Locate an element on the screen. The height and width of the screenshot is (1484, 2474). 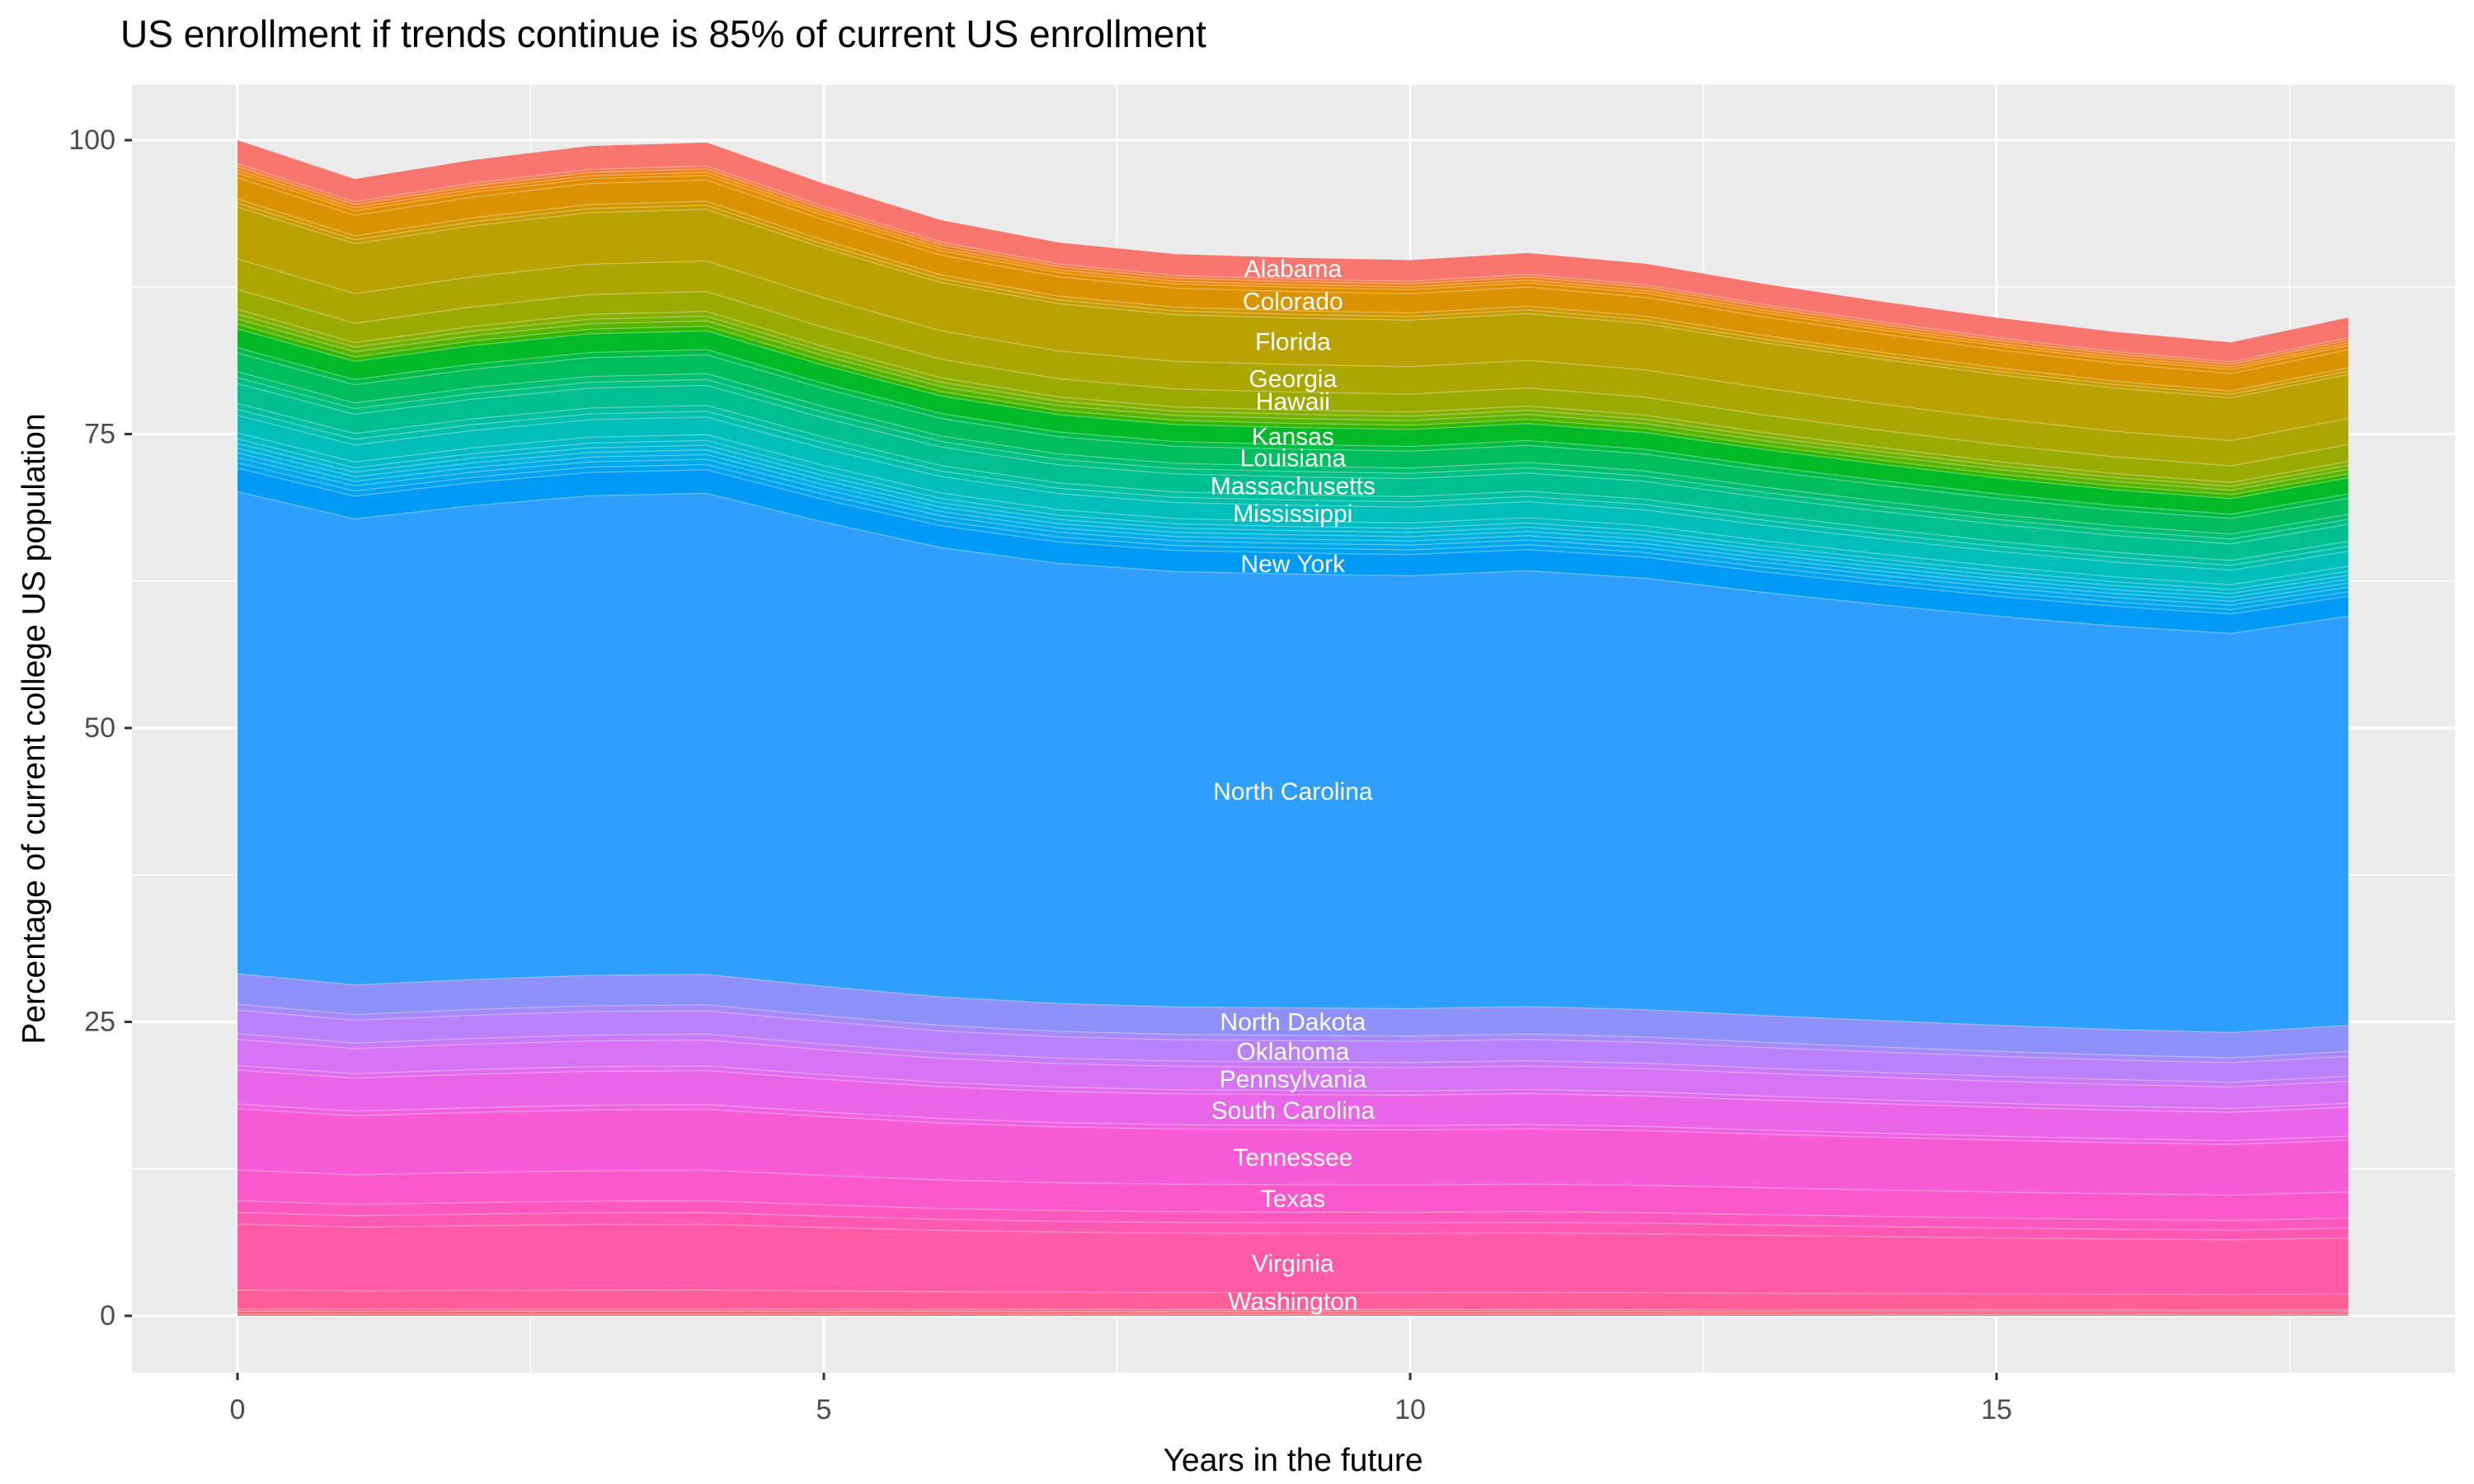
area-band-michigan is located at coordinates (1293, 484).